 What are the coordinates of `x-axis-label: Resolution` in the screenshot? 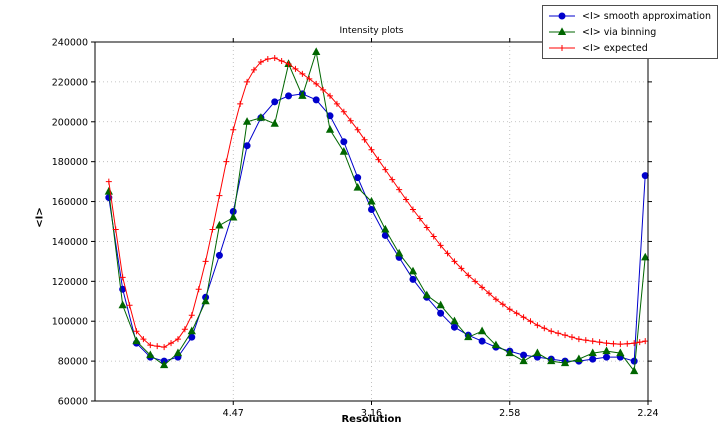 It's located at (371, 419).